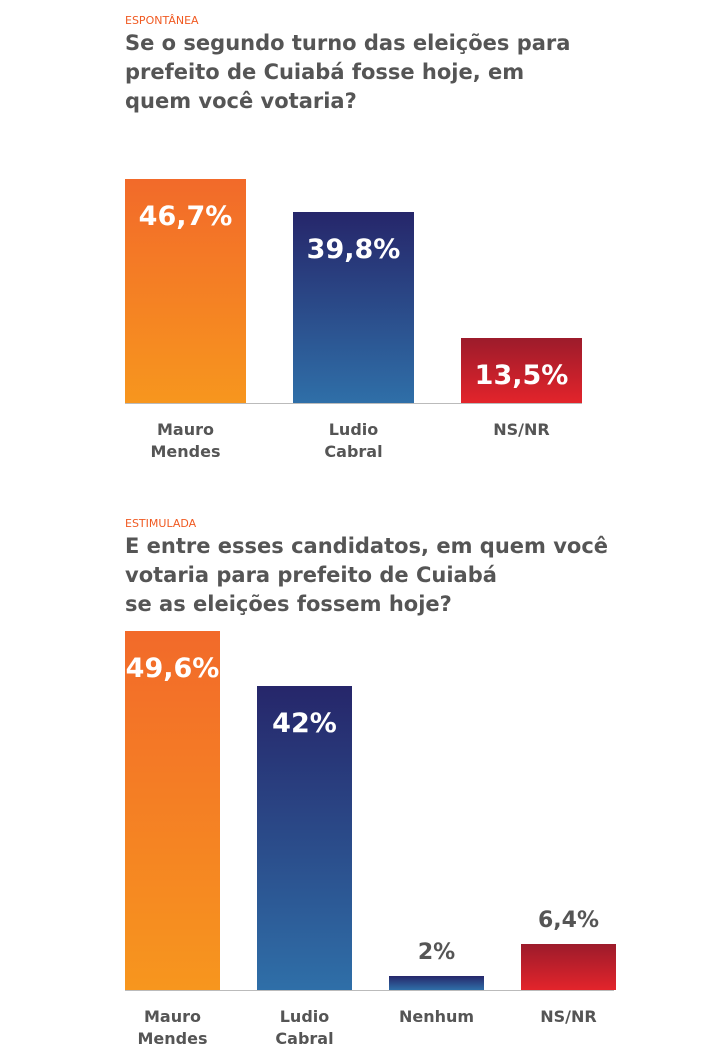 Image resolution: width=720 pixels, height=1062 pixels. I want to click on value-label: 49,6%, so click(172, 668).